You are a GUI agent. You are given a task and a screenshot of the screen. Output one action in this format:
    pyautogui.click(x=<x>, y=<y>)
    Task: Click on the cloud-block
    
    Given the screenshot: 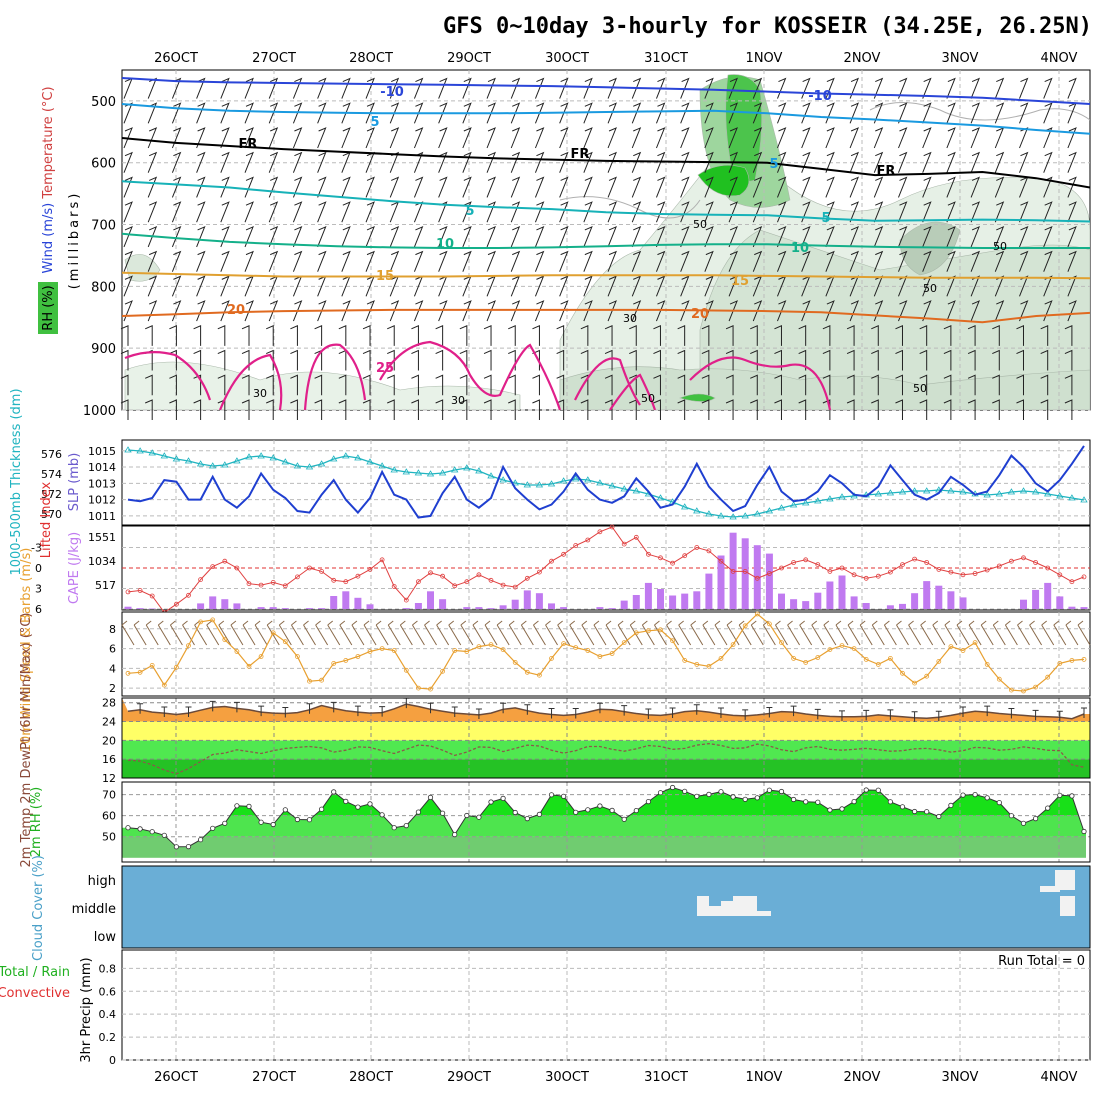 What is the action you would take?
    pyautogui.click(x=703, y=906)
    